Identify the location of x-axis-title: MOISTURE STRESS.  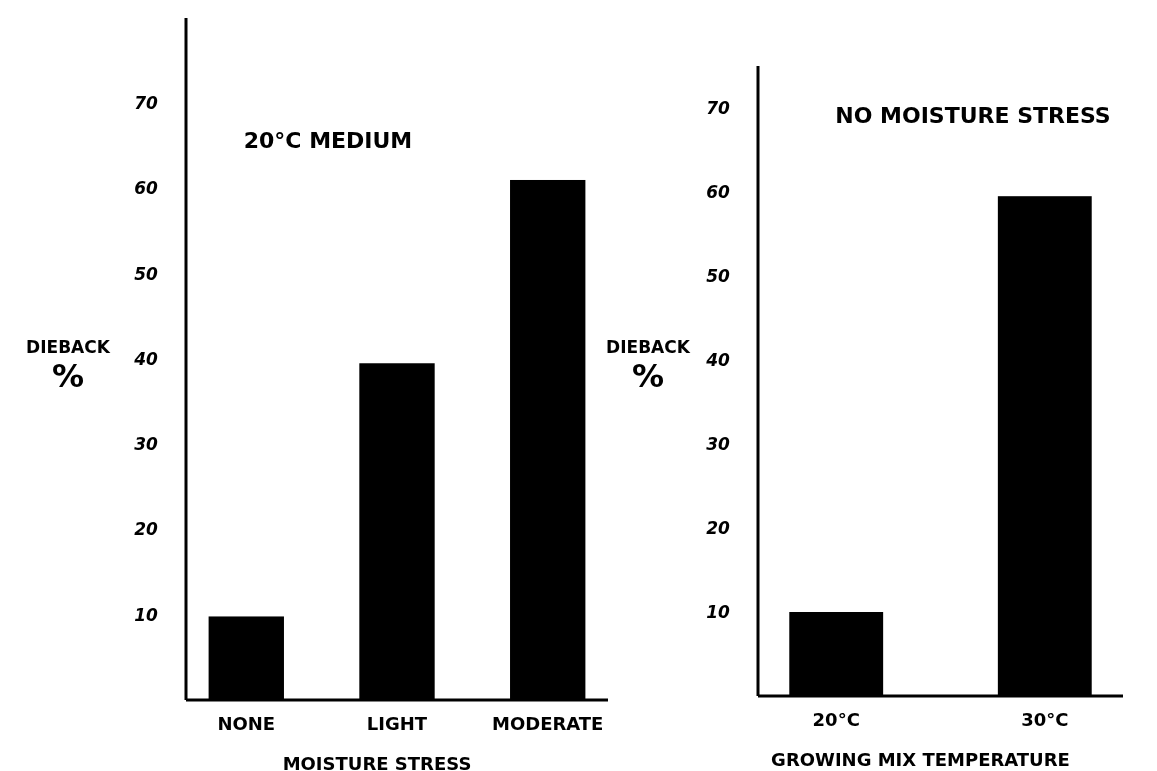
(377, 762).